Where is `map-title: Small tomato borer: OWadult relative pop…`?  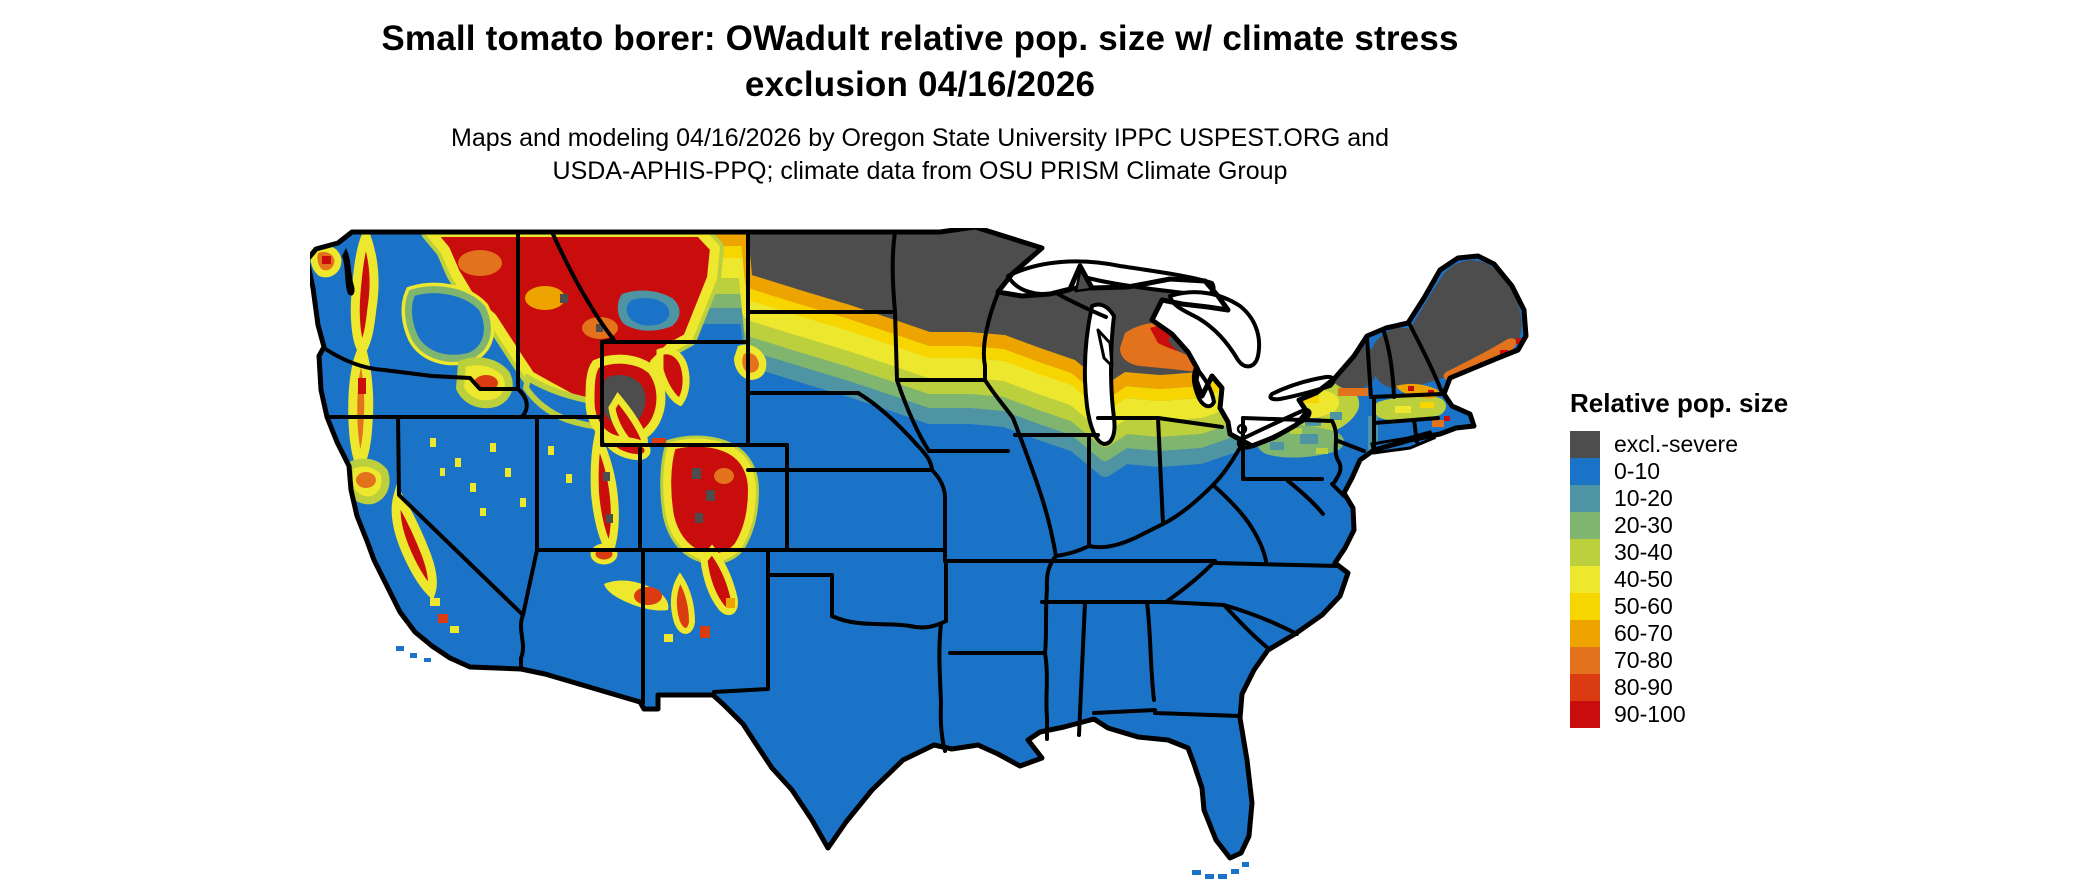 map-title: Small tomato borer: OWadult relative pop… is located at coordinates (920, 62).